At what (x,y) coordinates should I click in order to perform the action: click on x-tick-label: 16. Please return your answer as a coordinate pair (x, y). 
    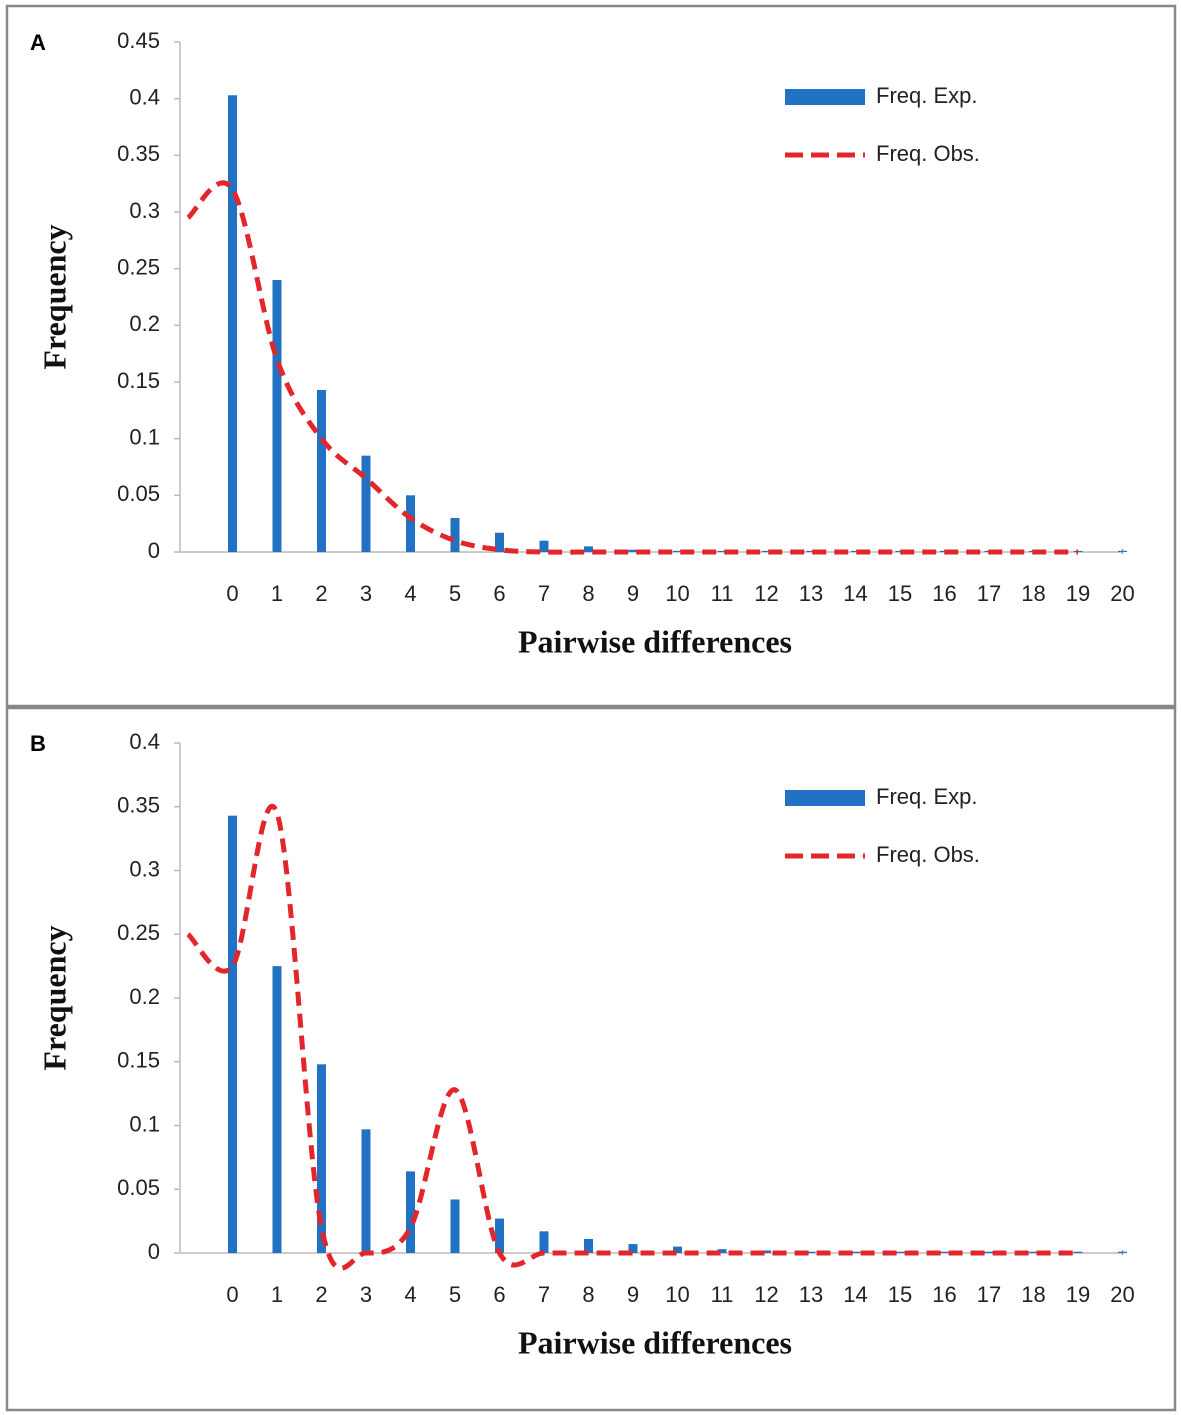
    Looking at the image, I should click on (944, 593).